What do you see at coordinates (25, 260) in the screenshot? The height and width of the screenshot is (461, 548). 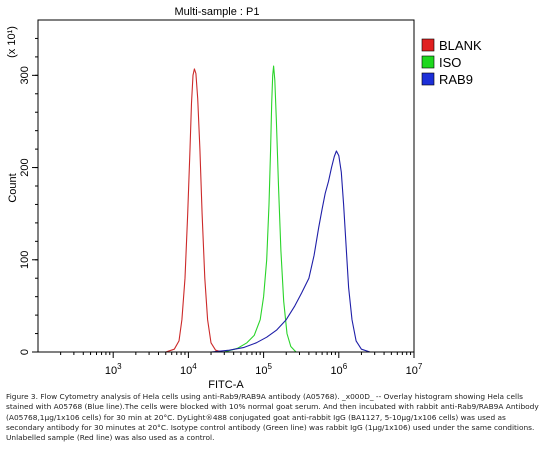 I see `y-tick-label: 100` at bounding box center [25, 260].